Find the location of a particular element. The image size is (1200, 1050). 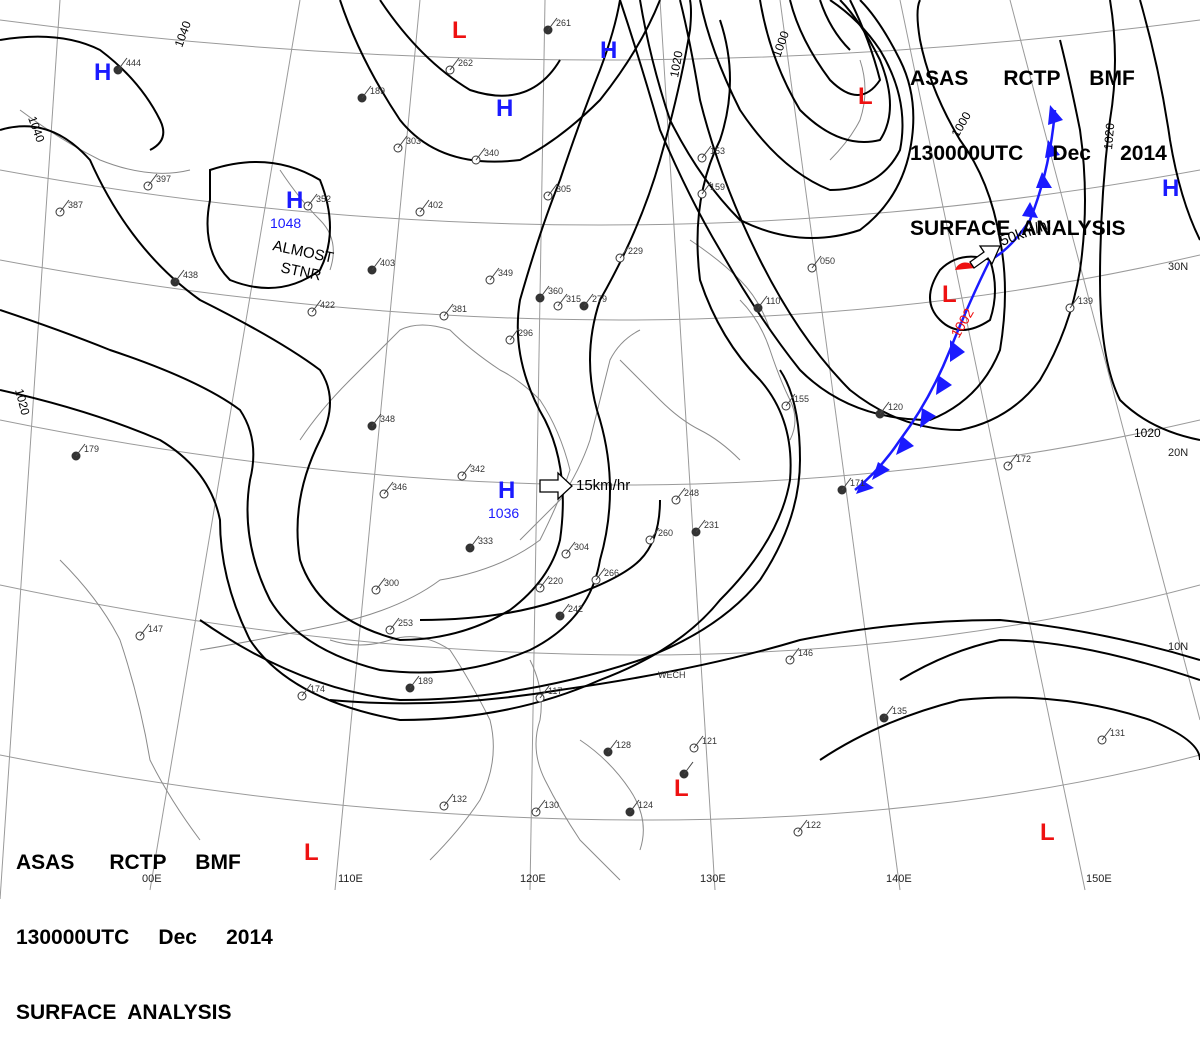

station-pressure: 262 is located at coordinates (465, 63).